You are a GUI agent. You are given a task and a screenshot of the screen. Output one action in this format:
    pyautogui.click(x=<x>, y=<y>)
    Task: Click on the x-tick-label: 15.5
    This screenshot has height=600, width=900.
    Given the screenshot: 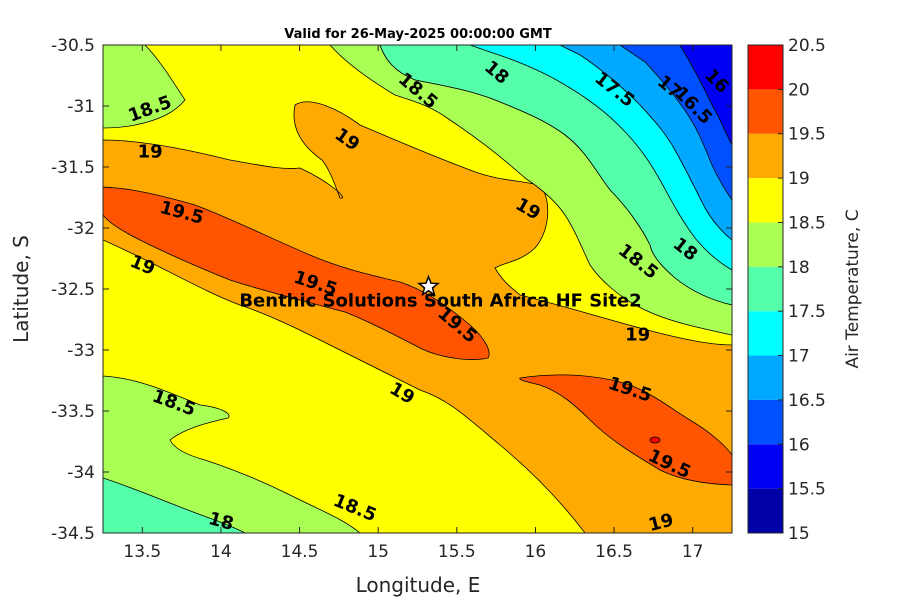 What is the action you would take?
    pyautogui.click(x=457, y=552)
    